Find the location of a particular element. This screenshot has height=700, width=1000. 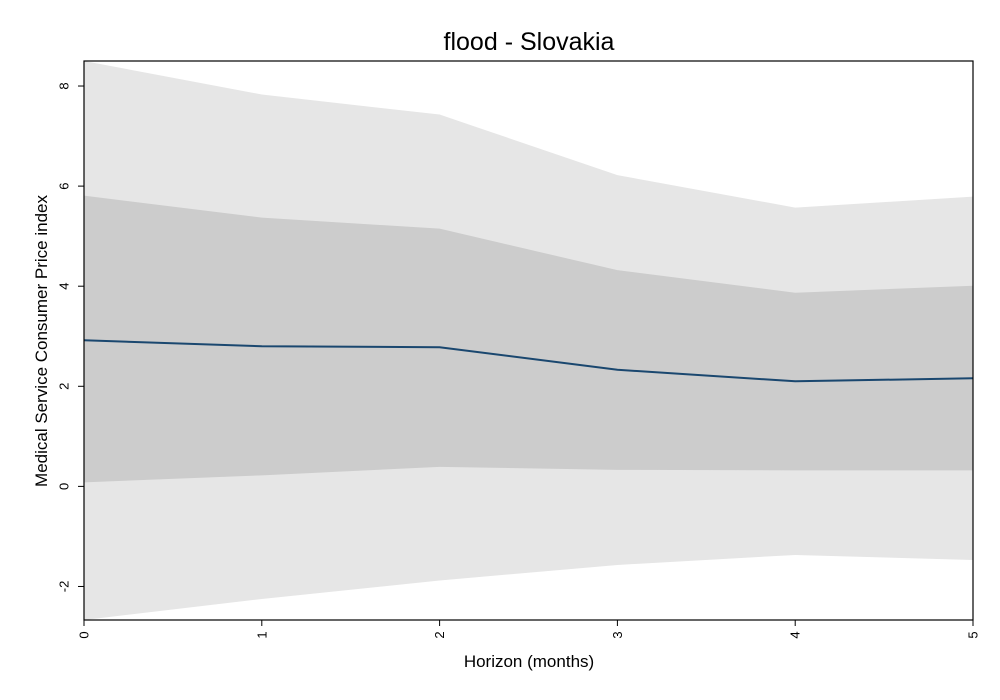

chart-title: flood - Slovakia is located at coordinates (529, 42).